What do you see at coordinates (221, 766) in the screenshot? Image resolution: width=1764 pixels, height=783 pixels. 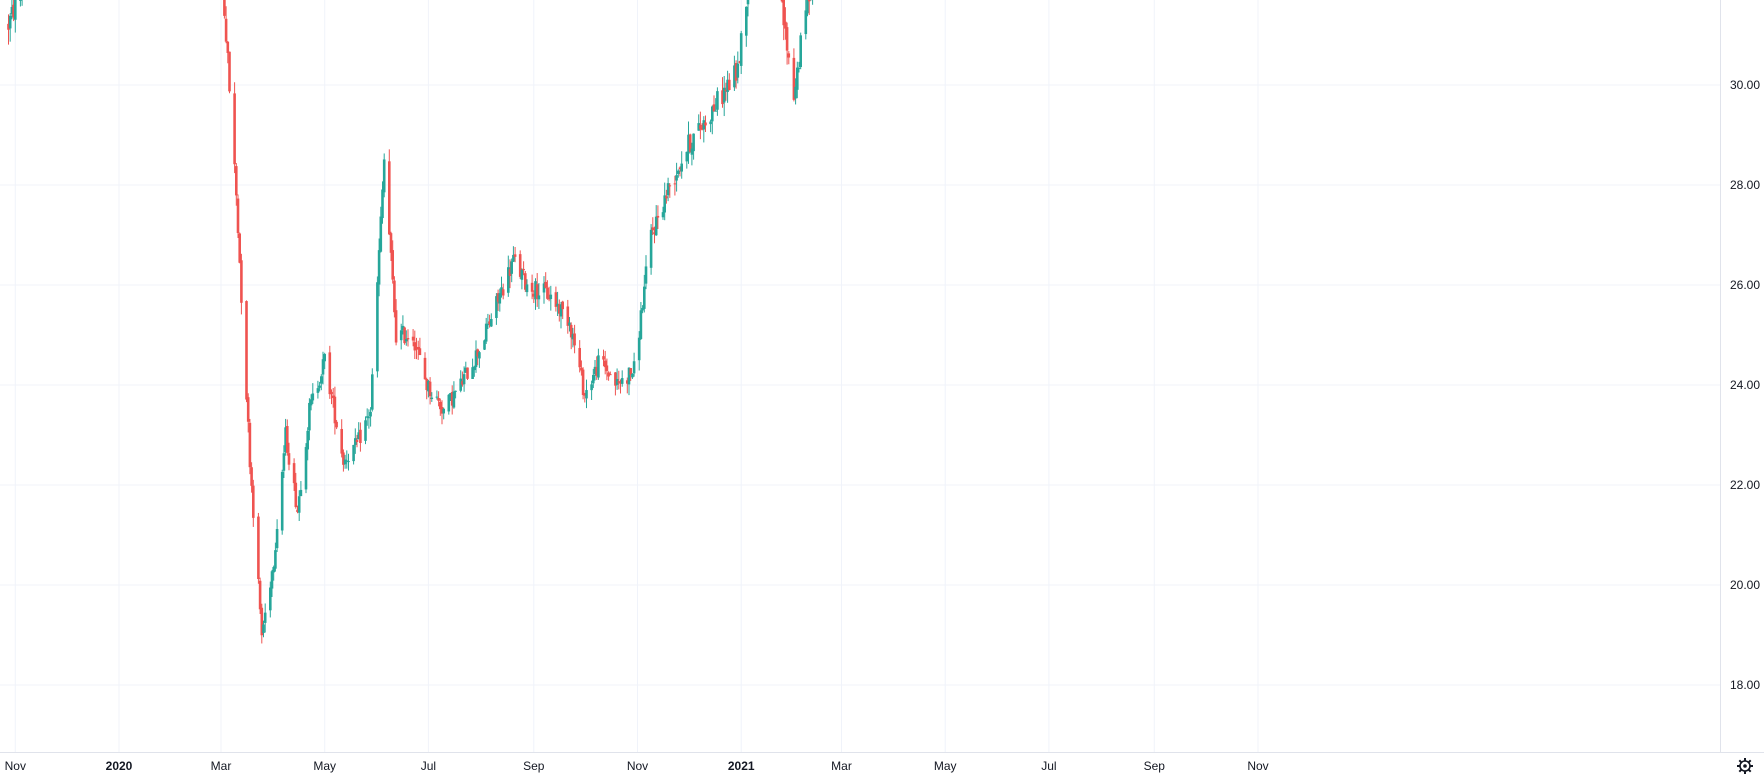 I see `x-tick-label: Mar` at bounding box center [221, 766].